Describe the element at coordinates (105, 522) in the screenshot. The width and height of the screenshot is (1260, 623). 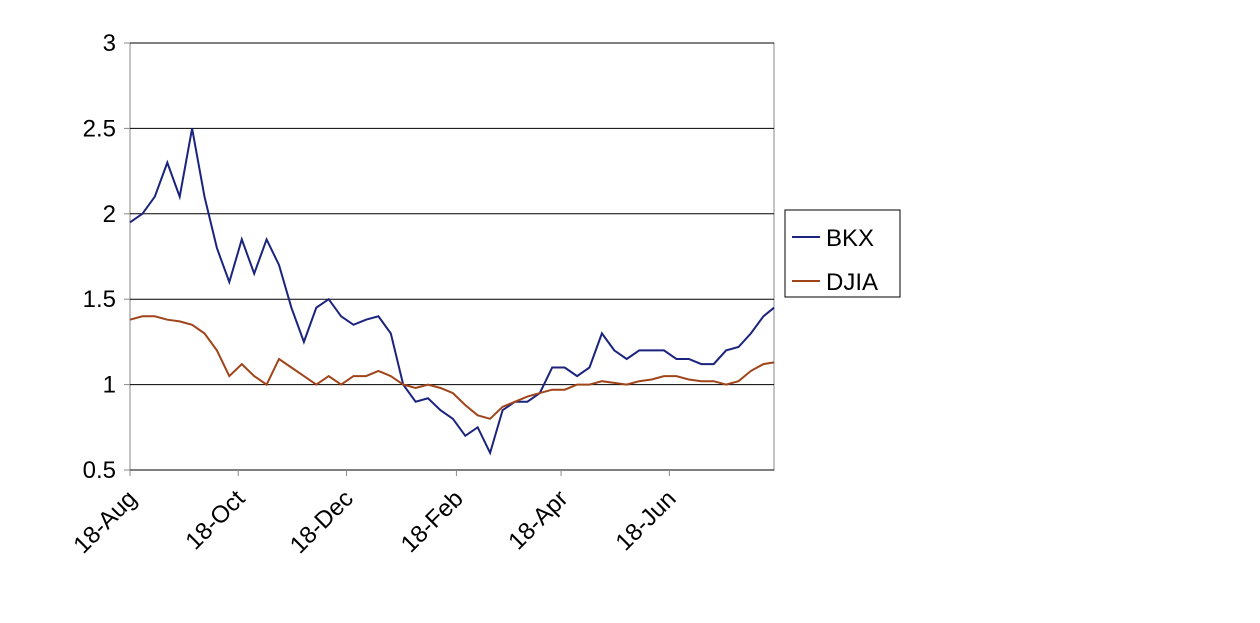
I see `x-tick-label: 18-Aug` at that location.